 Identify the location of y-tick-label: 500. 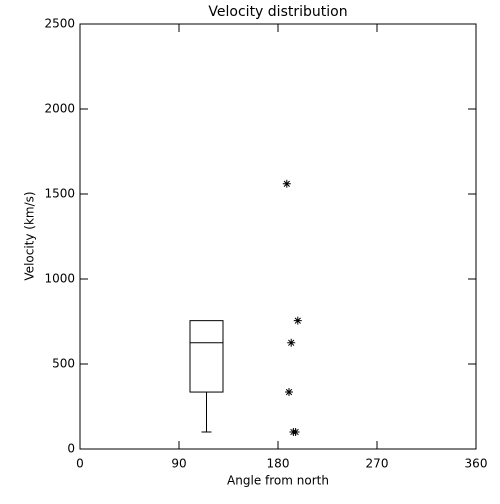
(63, 364).